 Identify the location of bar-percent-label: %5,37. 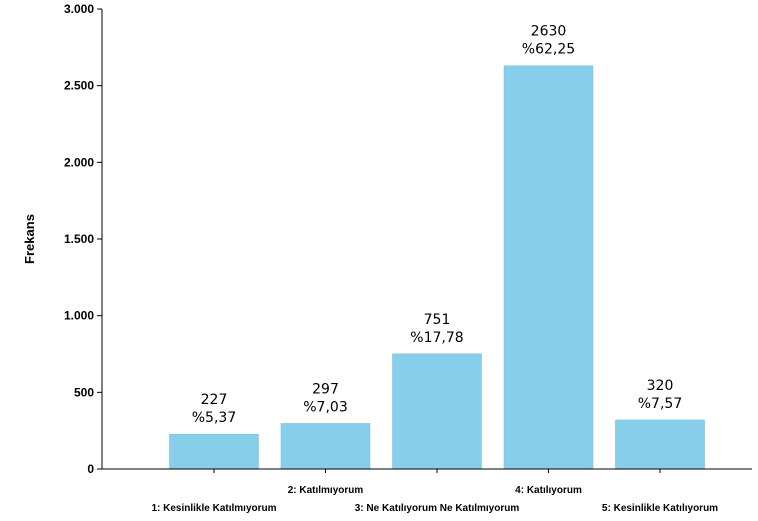
(214, 418).